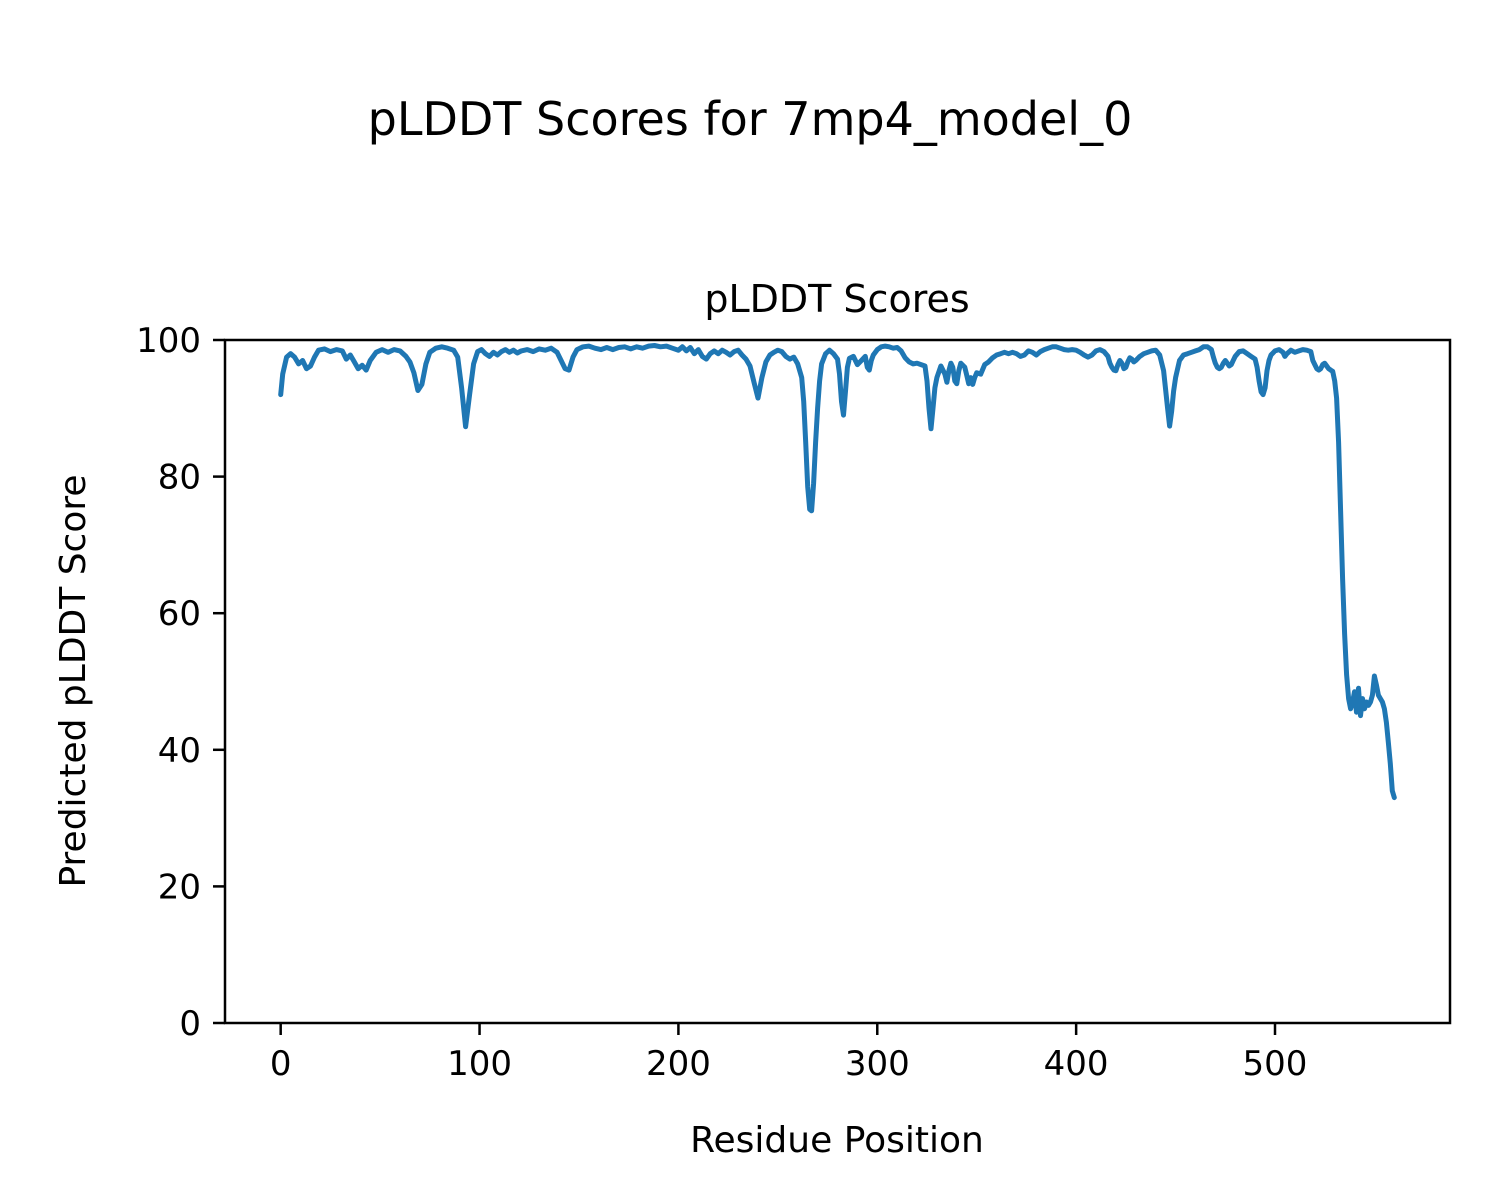 The height and width of the screenshot is (1204, 1500). Describe the element at coordinates (877, 1064) in the screenshot. I see `x-tick-label: 300` at that location.